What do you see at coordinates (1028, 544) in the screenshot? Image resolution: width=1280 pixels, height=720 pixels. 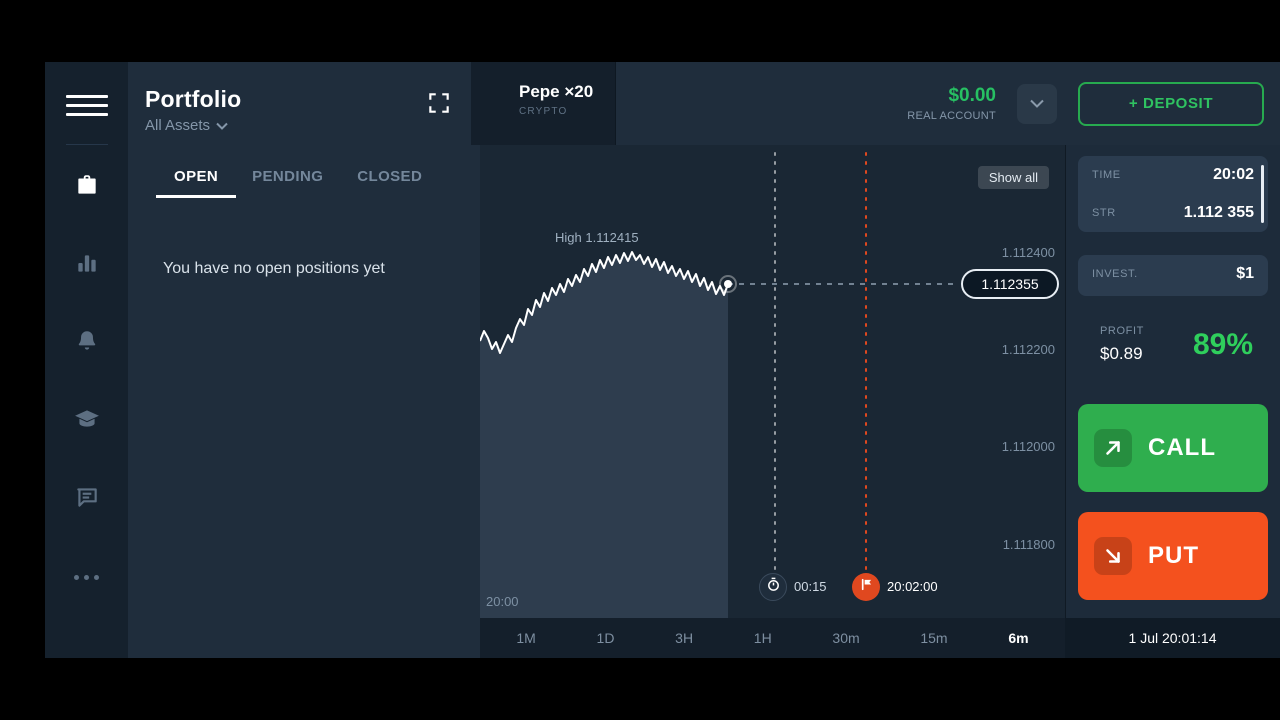 I see `axis-price-label: 1.111800` at bounding box center [1028, 544].